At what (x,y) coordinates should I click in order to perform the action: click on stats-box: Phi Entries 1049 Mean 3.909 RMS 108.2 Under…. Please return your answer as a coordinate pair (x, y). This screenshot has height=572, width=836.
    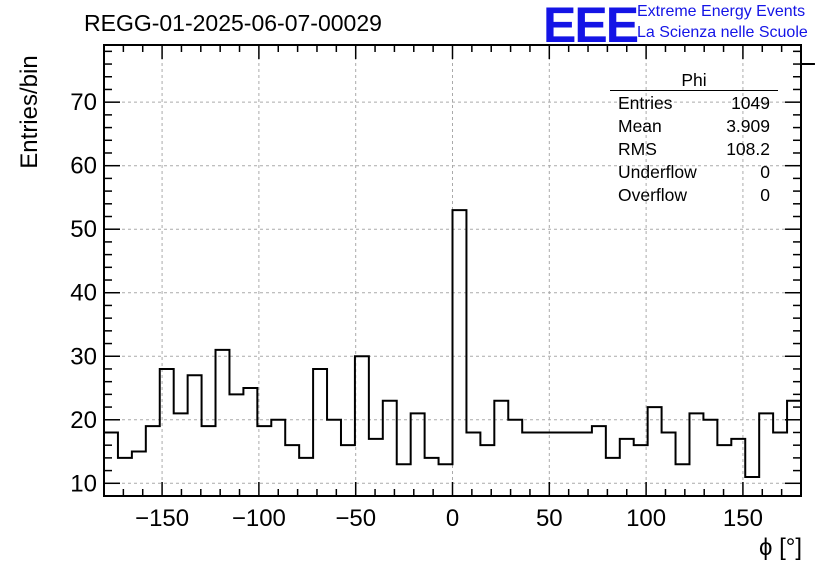
    Looking at the image, I should click on (694, 138).